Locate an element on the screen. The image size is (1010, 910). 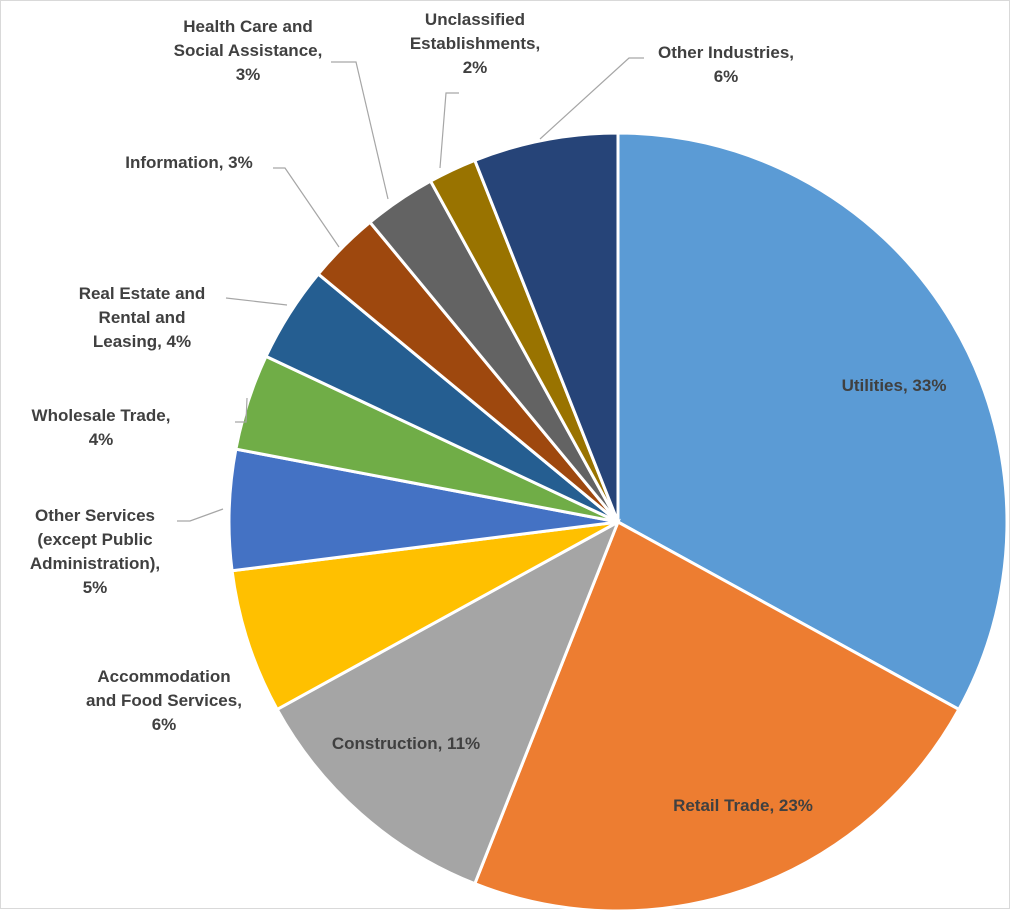
data-label-3: Accommodation and Food Services, 6% is located at coordinates (164, 700).